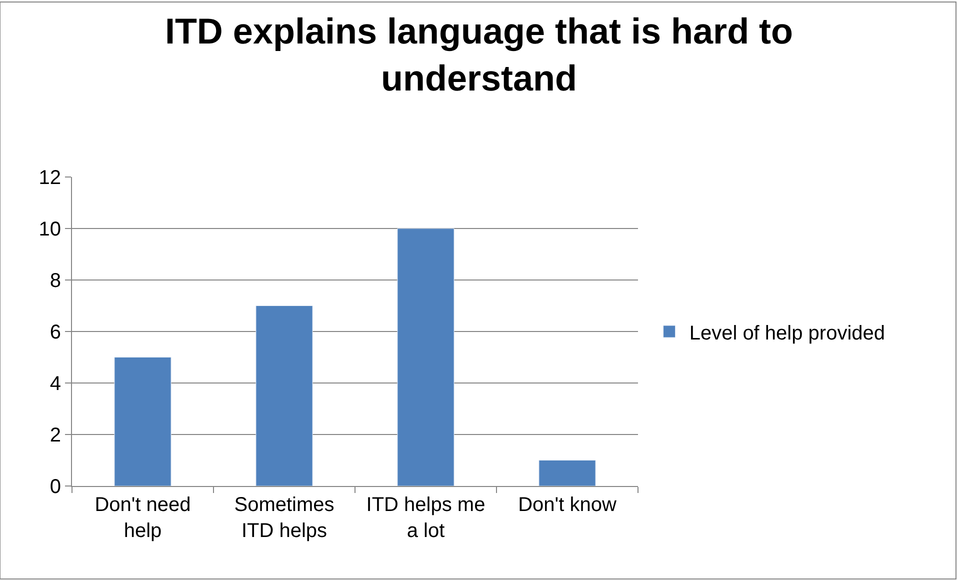 This screenshot has height=581, width=958. I want to click on x-tick-label: Don't need help, so click(142, 518).